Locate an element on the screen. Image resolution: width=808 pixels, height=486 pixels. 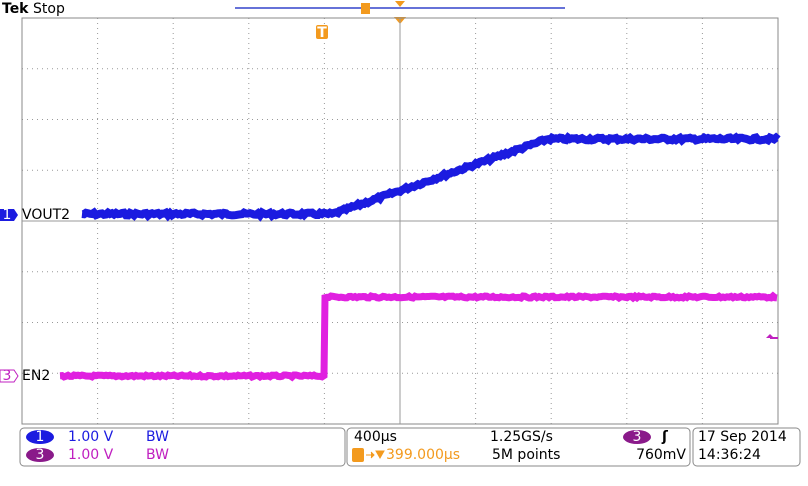
timebase: 400µs is located at coordinates (375, 437).